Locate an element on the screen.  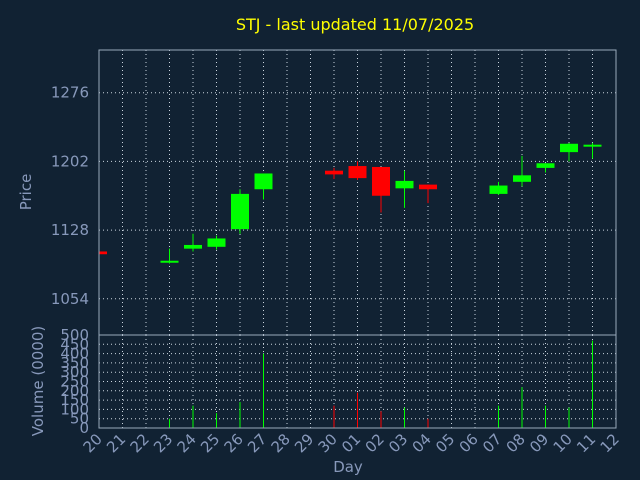
x-tick-label: 28 is located at coordinates (281, 443).